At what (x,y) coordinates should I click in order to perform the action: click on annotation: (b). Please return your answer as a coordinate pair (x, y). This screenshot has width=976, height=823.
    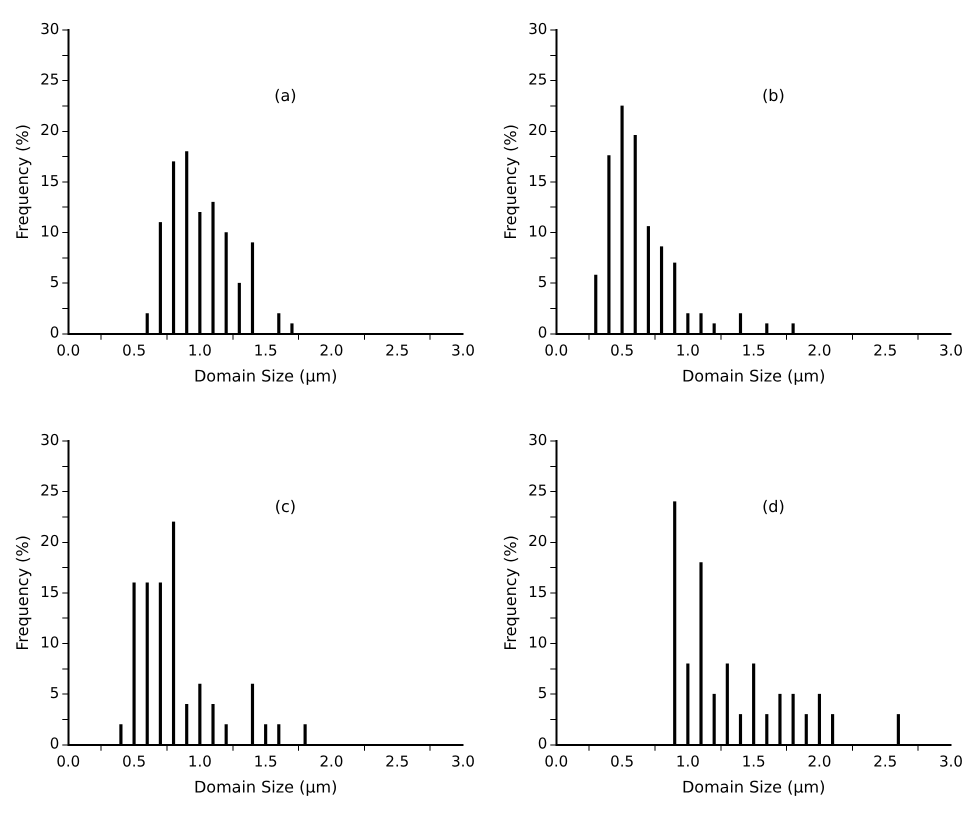
    Looking at the image, I should click on (773, 95).